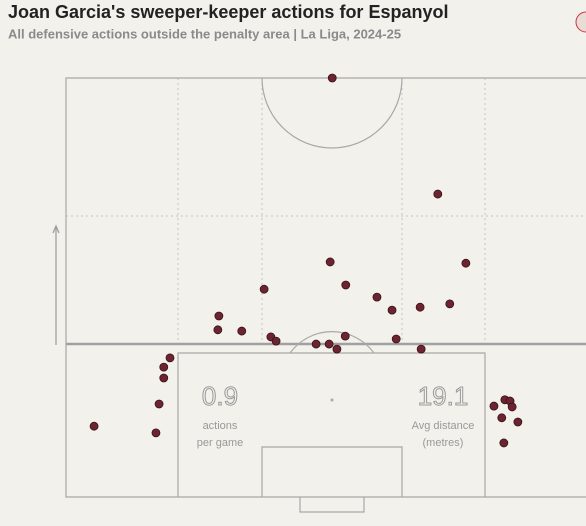  Describe the element at coordinates (580, 22) in the screenshot. I see `logo` at that location.